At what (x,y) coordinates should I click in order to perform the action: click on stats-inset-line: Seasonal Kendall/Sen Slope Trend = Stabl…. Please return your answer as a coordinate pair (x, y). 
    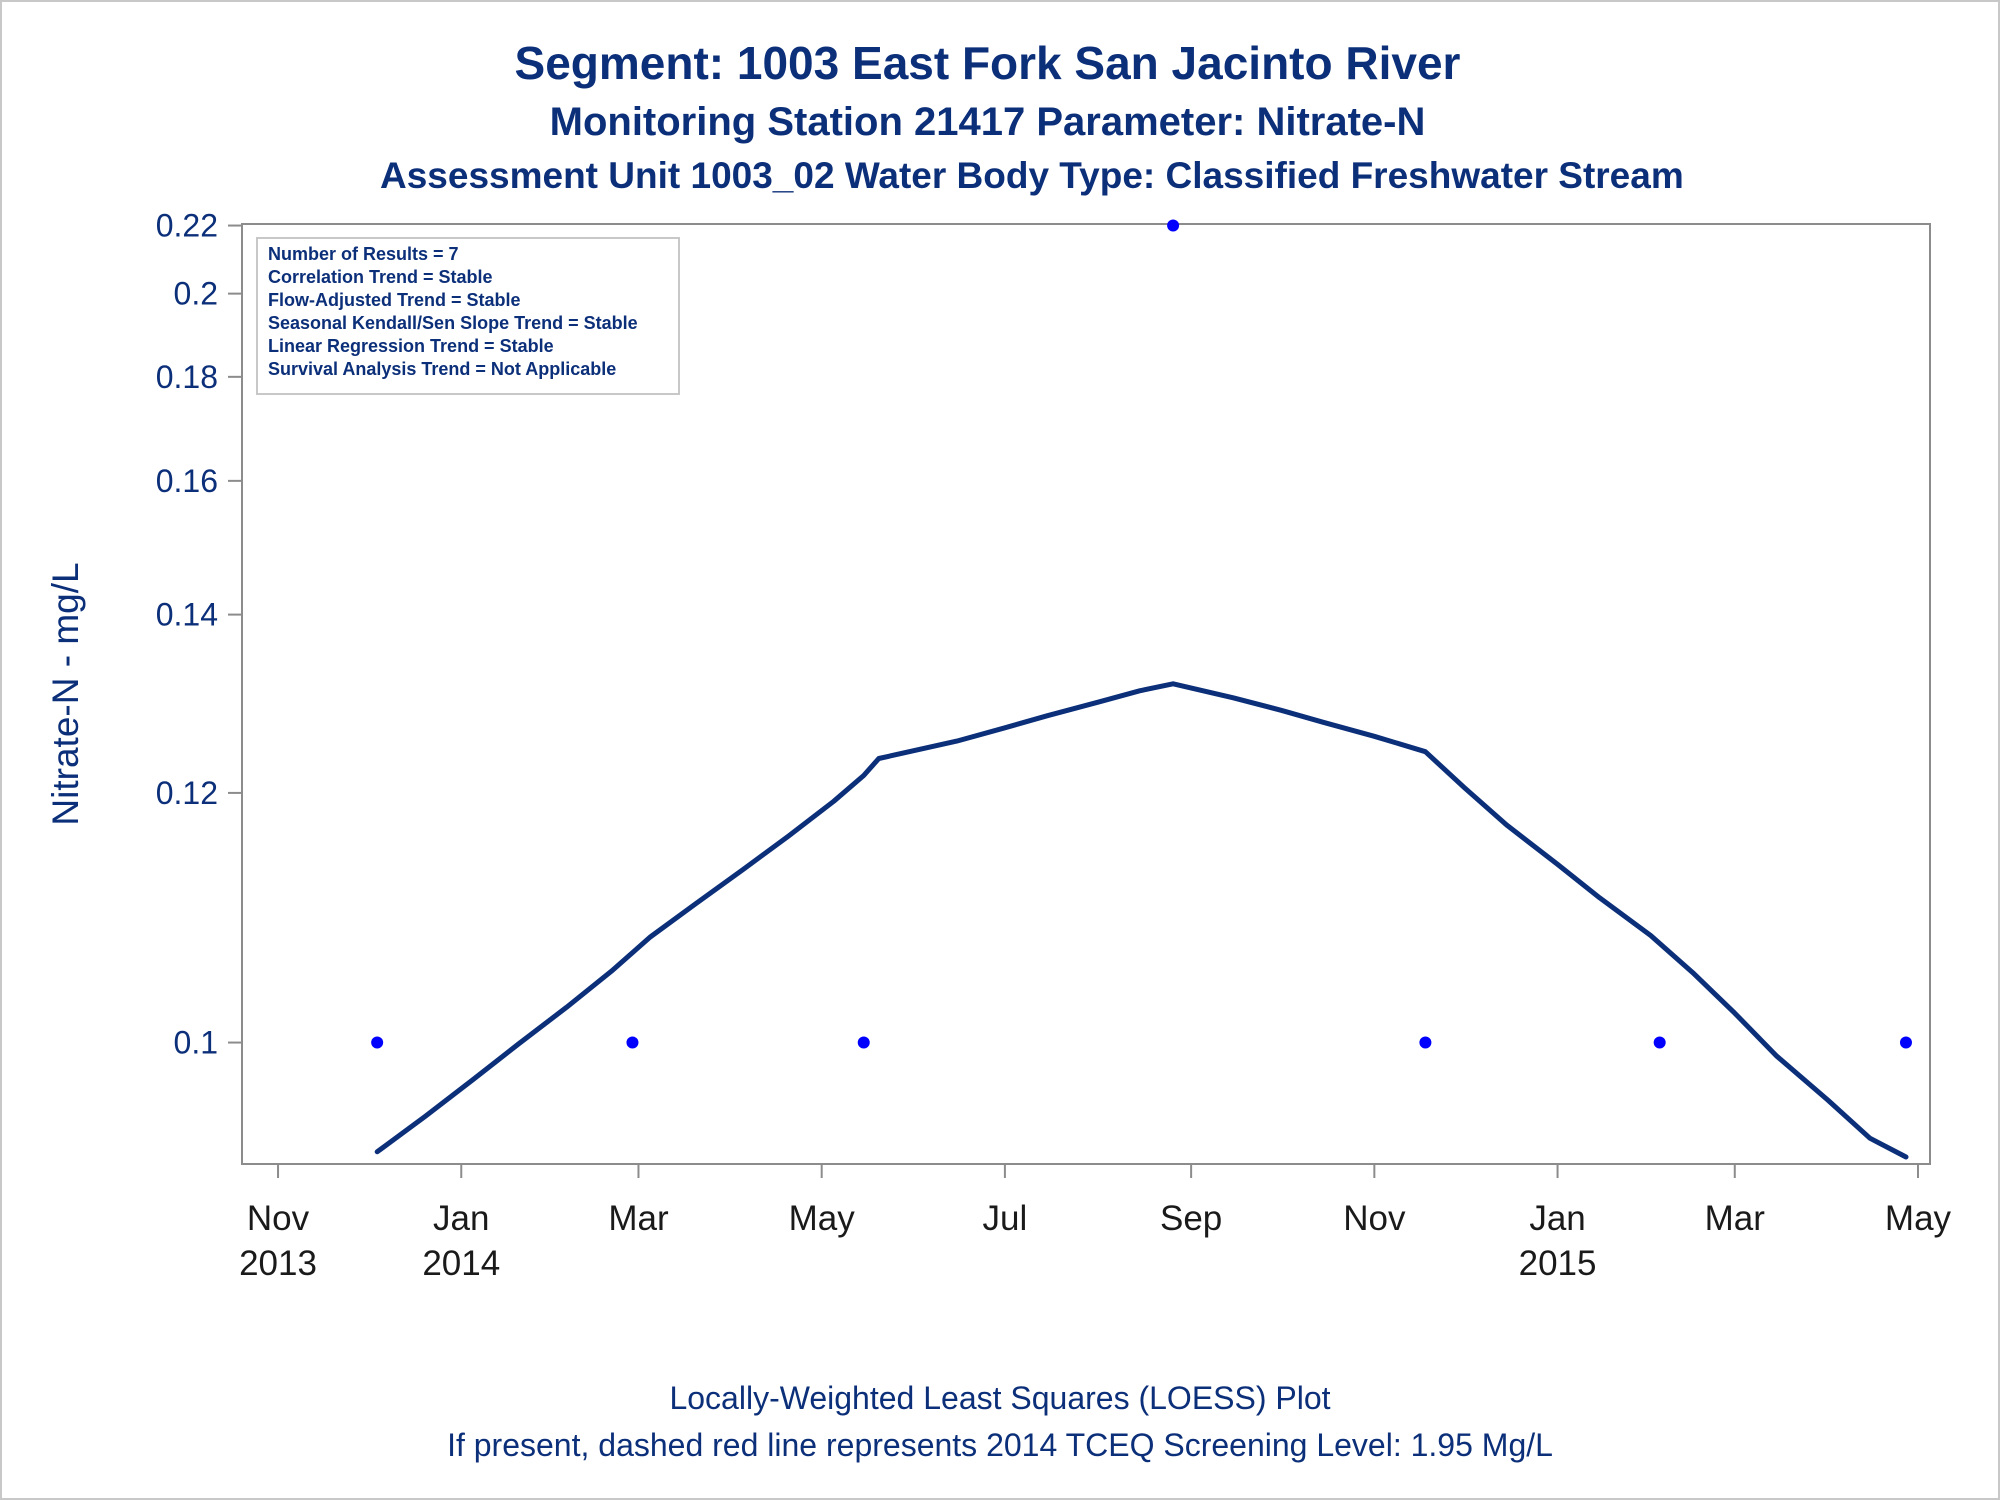
    Looking at the image, I should click on (453, 323).